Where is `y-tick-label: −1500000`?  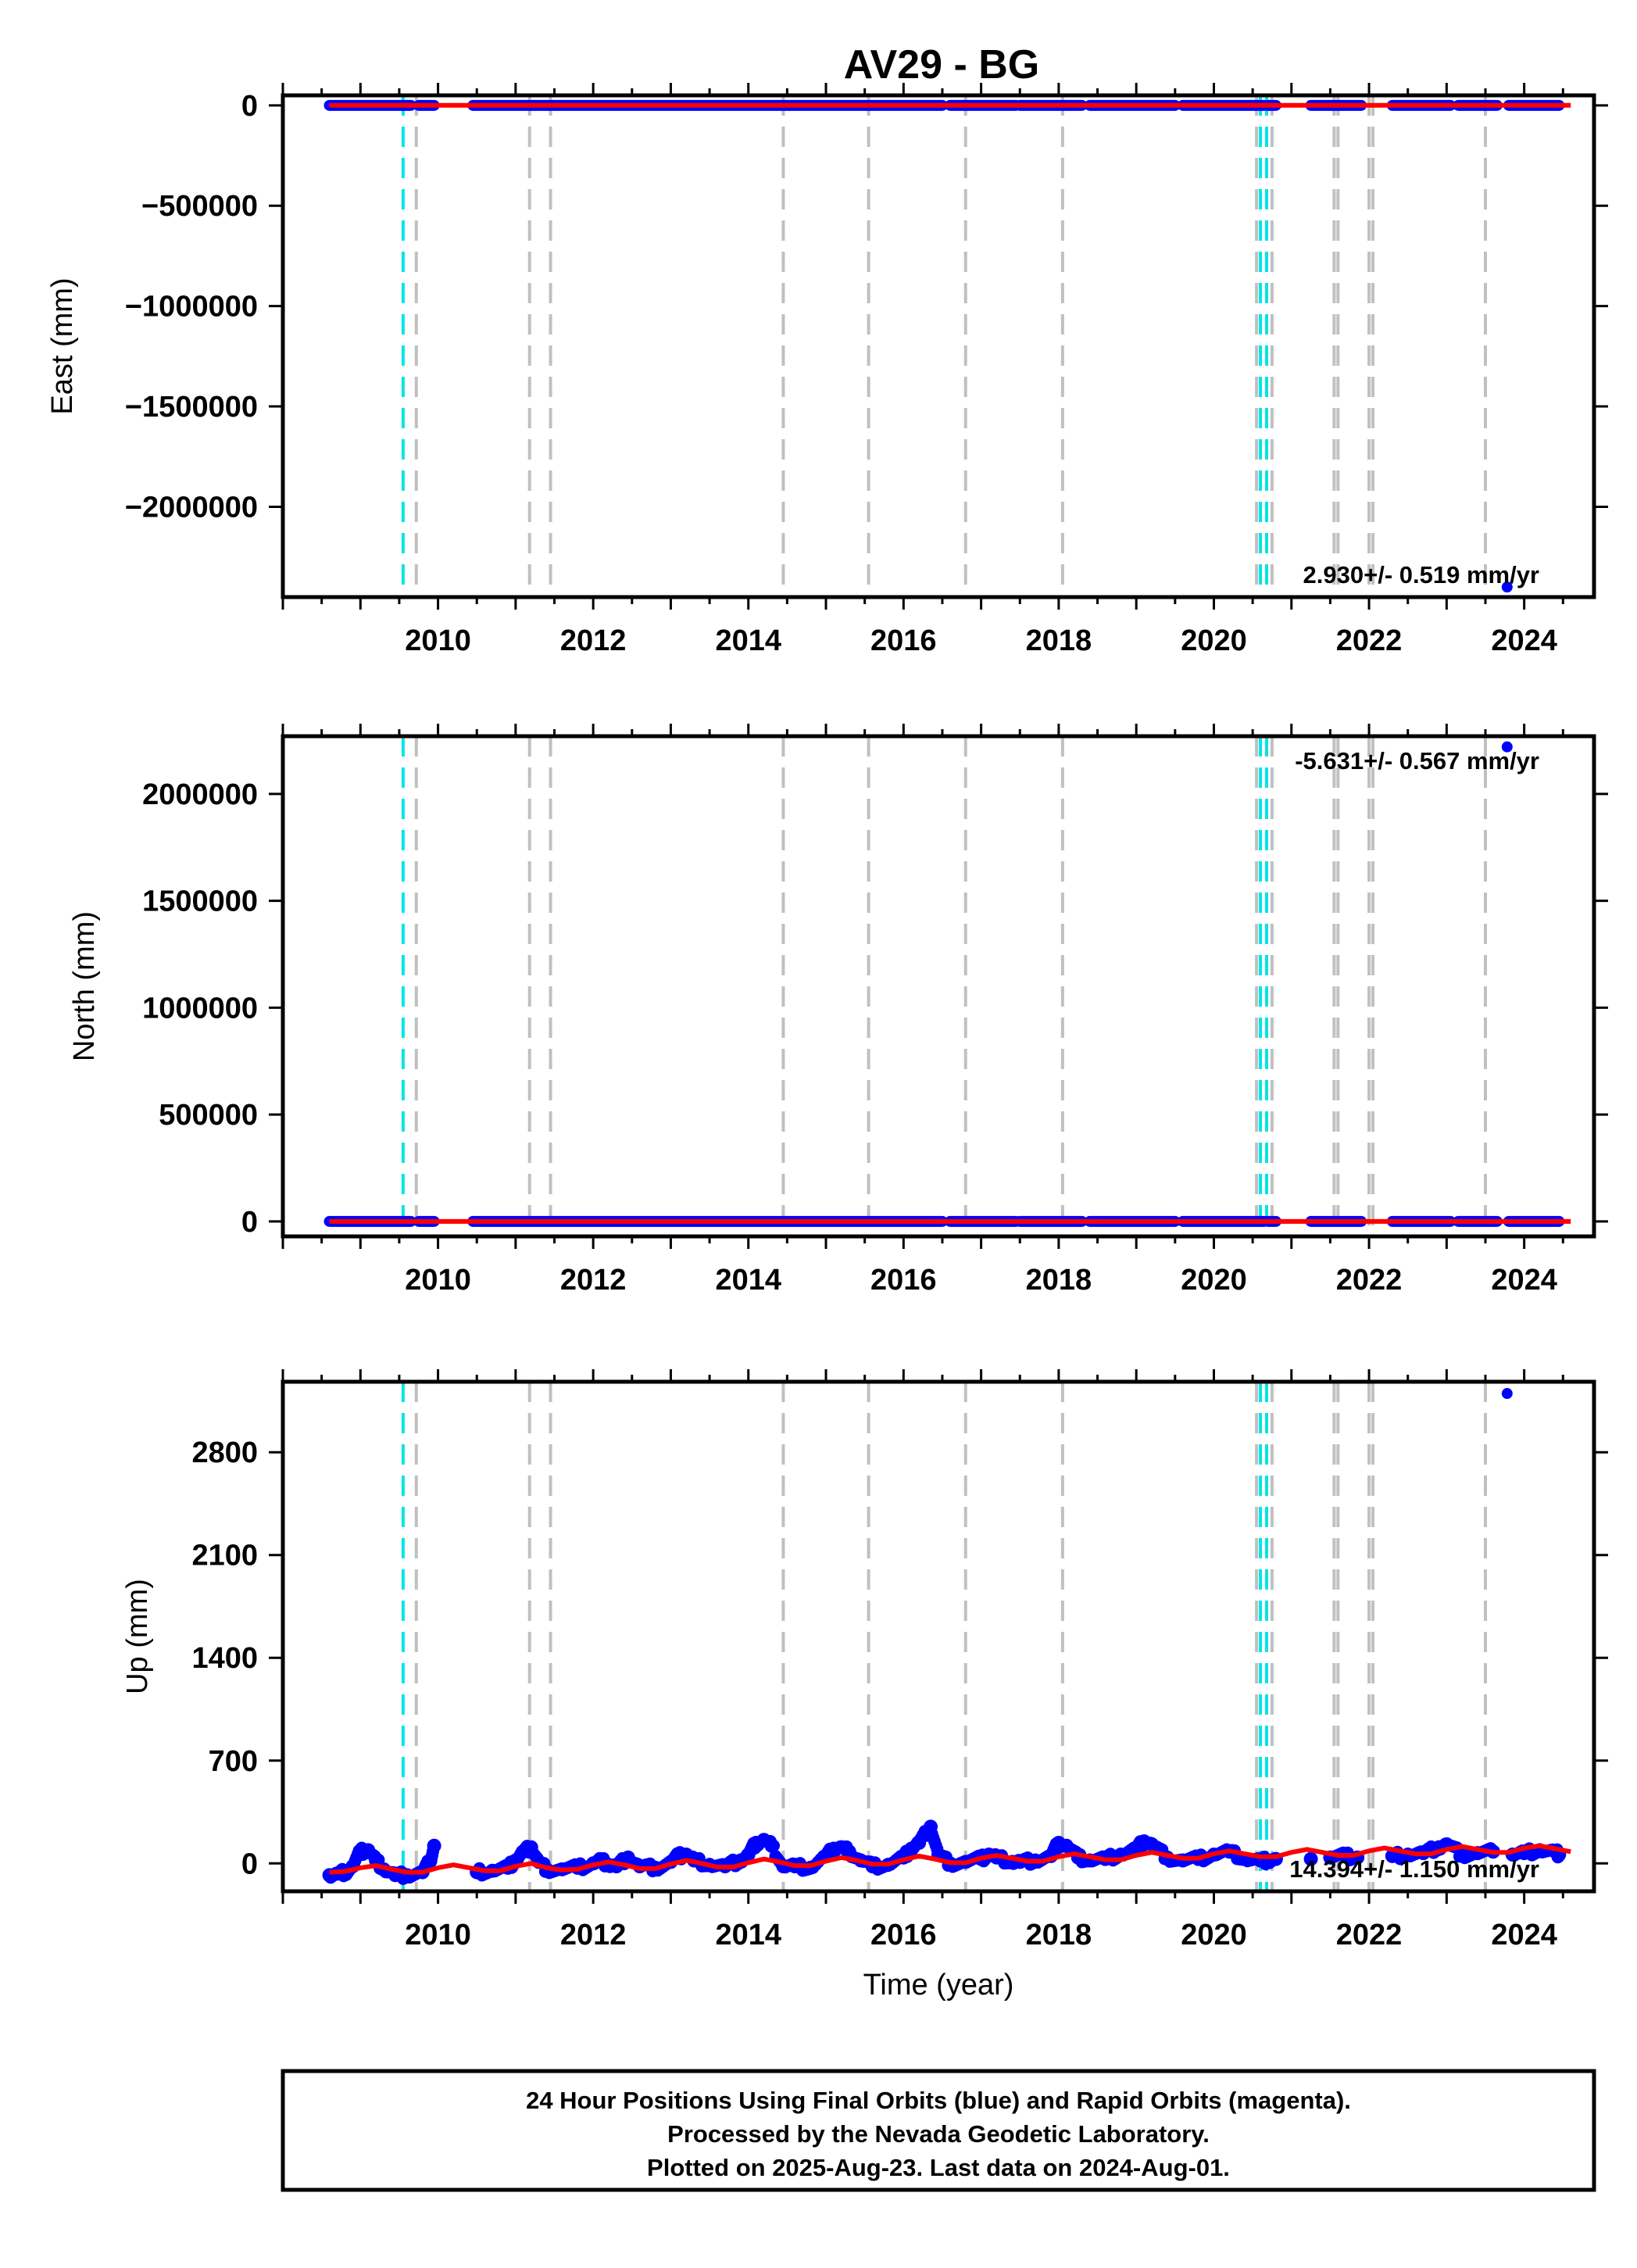 y-tick-label: −1500000 is located at coordinates (191, 407).